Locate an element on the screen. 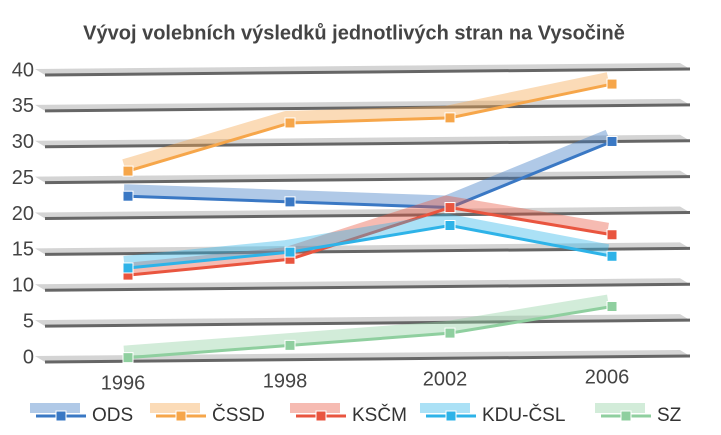  legend-label: ODS is located at coordinates (112, 415).